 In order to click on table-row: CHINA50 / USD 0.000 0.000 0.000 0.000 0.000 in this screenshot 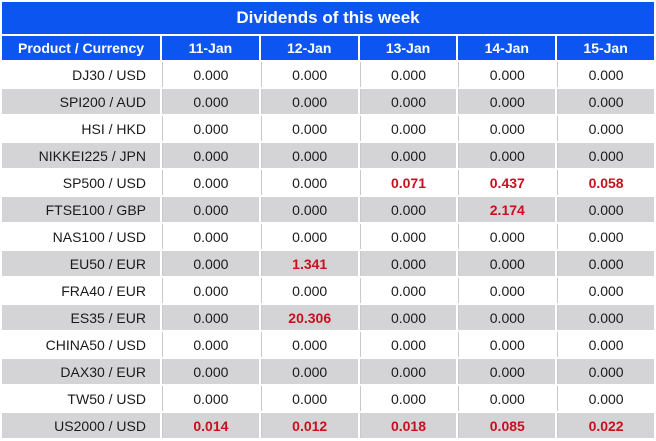, I will do `click(328, 344)`.